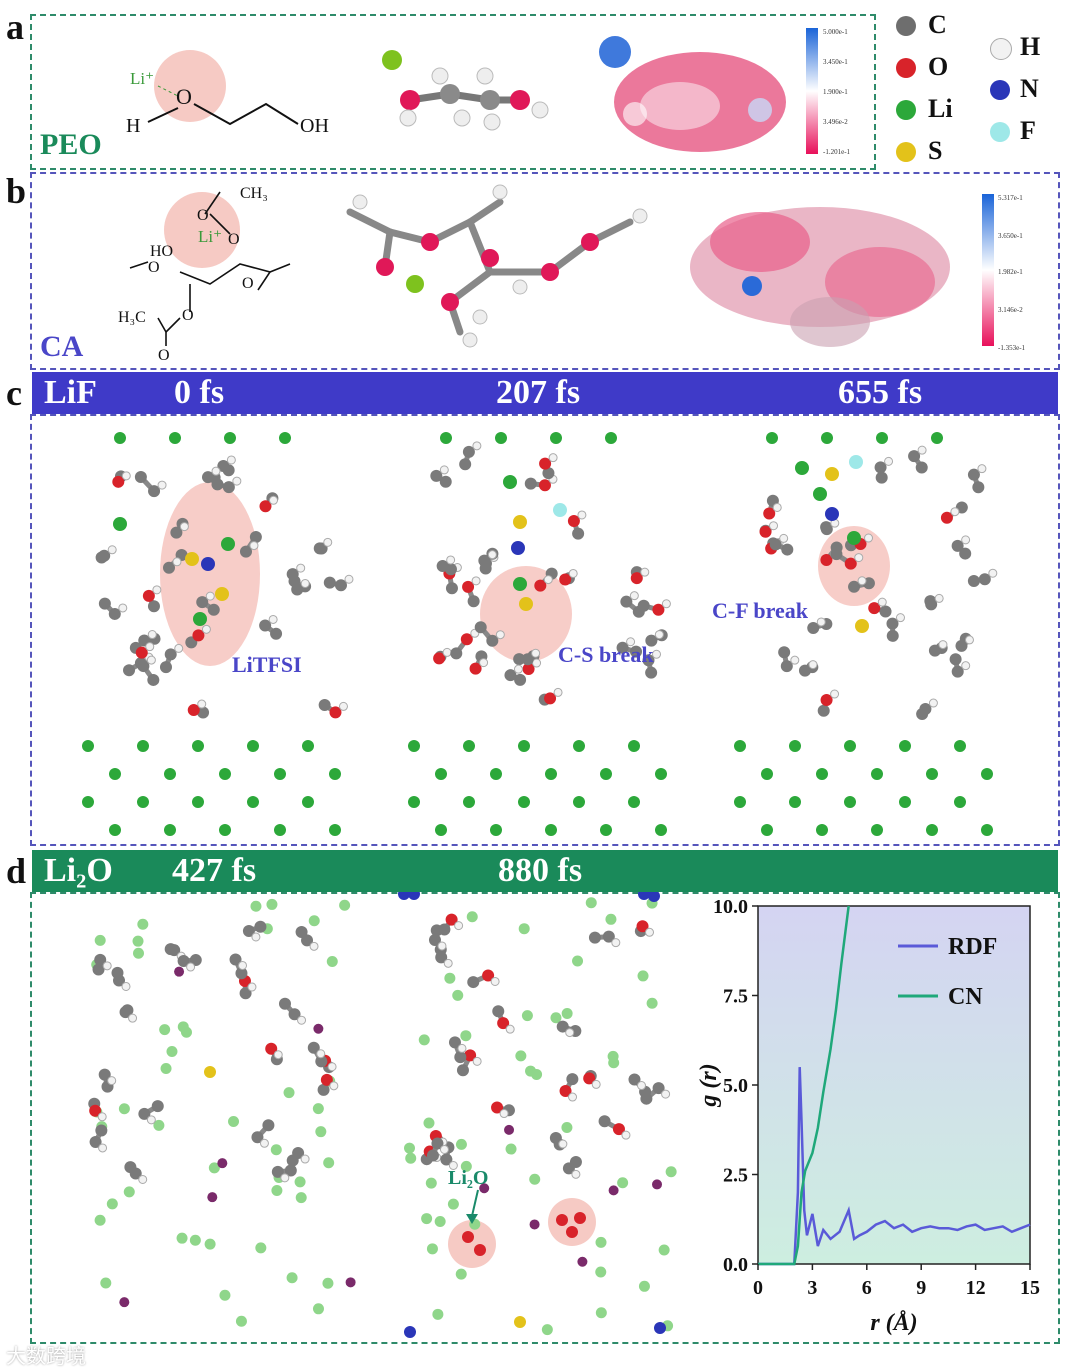 Image resolution: width=1080 pixels, height=1370 pixels. I want to click on esp-colorbar-b, so click(988, 270).